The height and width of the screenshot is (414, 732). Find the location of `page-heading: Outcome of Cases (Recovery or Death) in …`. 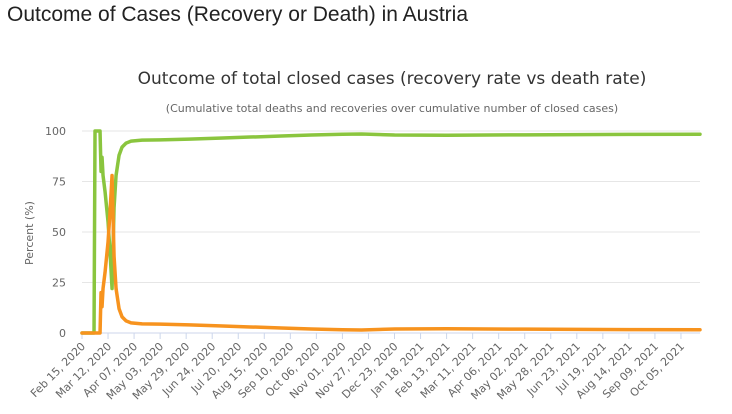

page-heading: Outcome of Cases (Recovery or Death) in … is located at coordinates (238, 14).